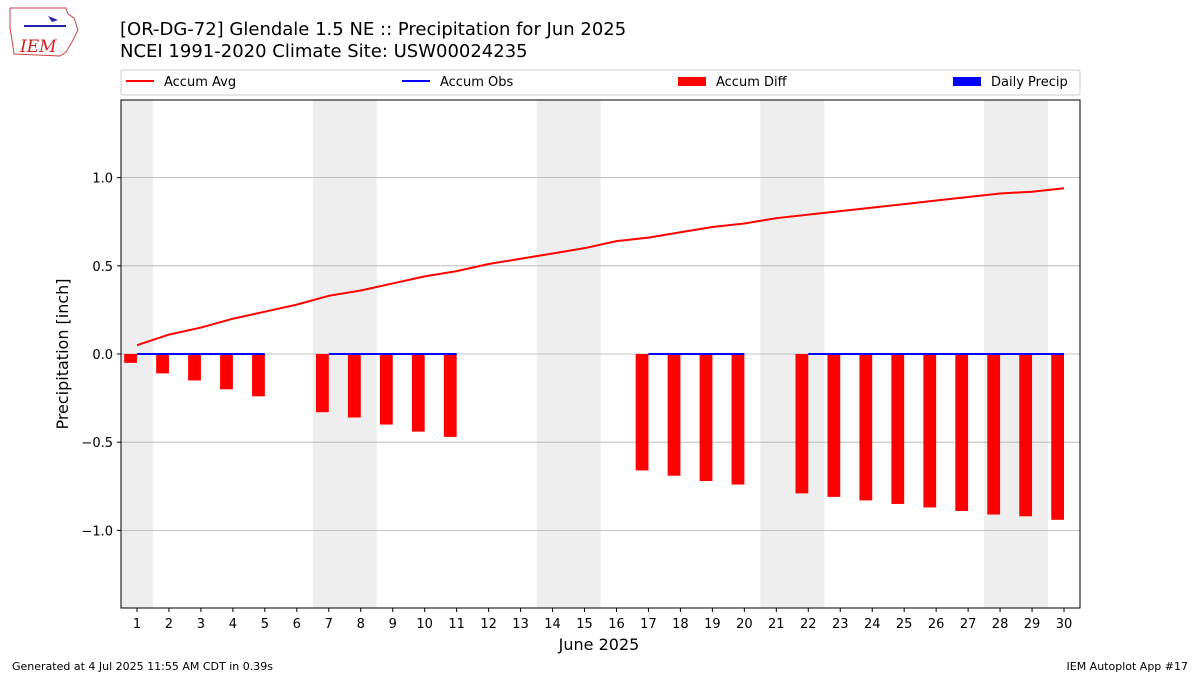  I want to click on x-tick-label: 24, so click(872, 624).